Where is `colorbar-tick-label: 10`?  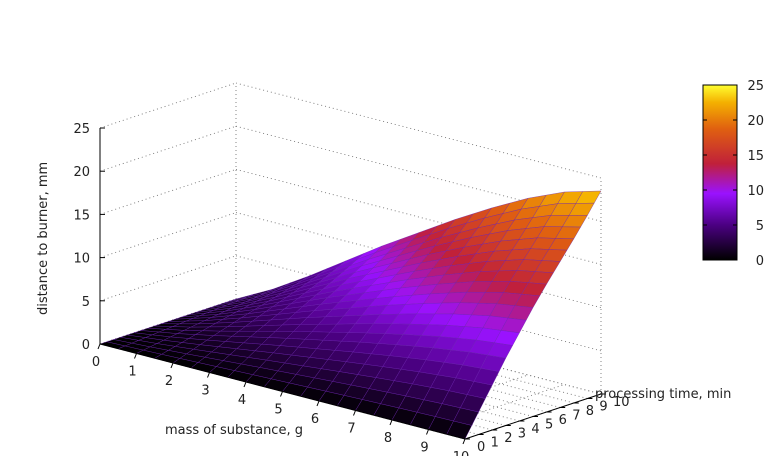
colorbar-tick-label: 10 is located at coordinates (755, 191).